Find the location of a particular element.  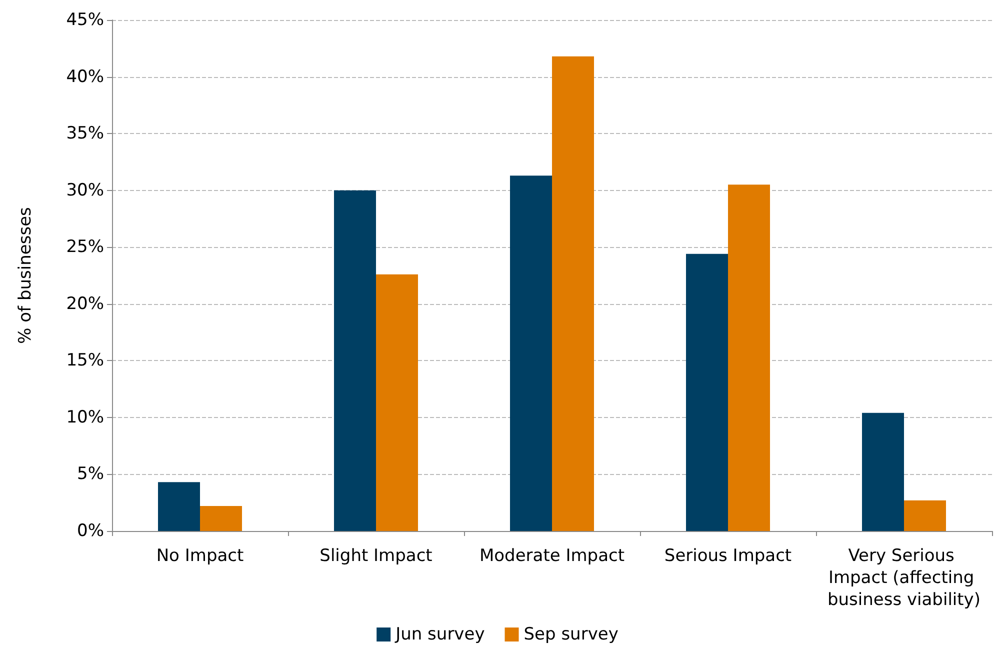

y-tick-label: 0% is located at coordinates (90, 531).